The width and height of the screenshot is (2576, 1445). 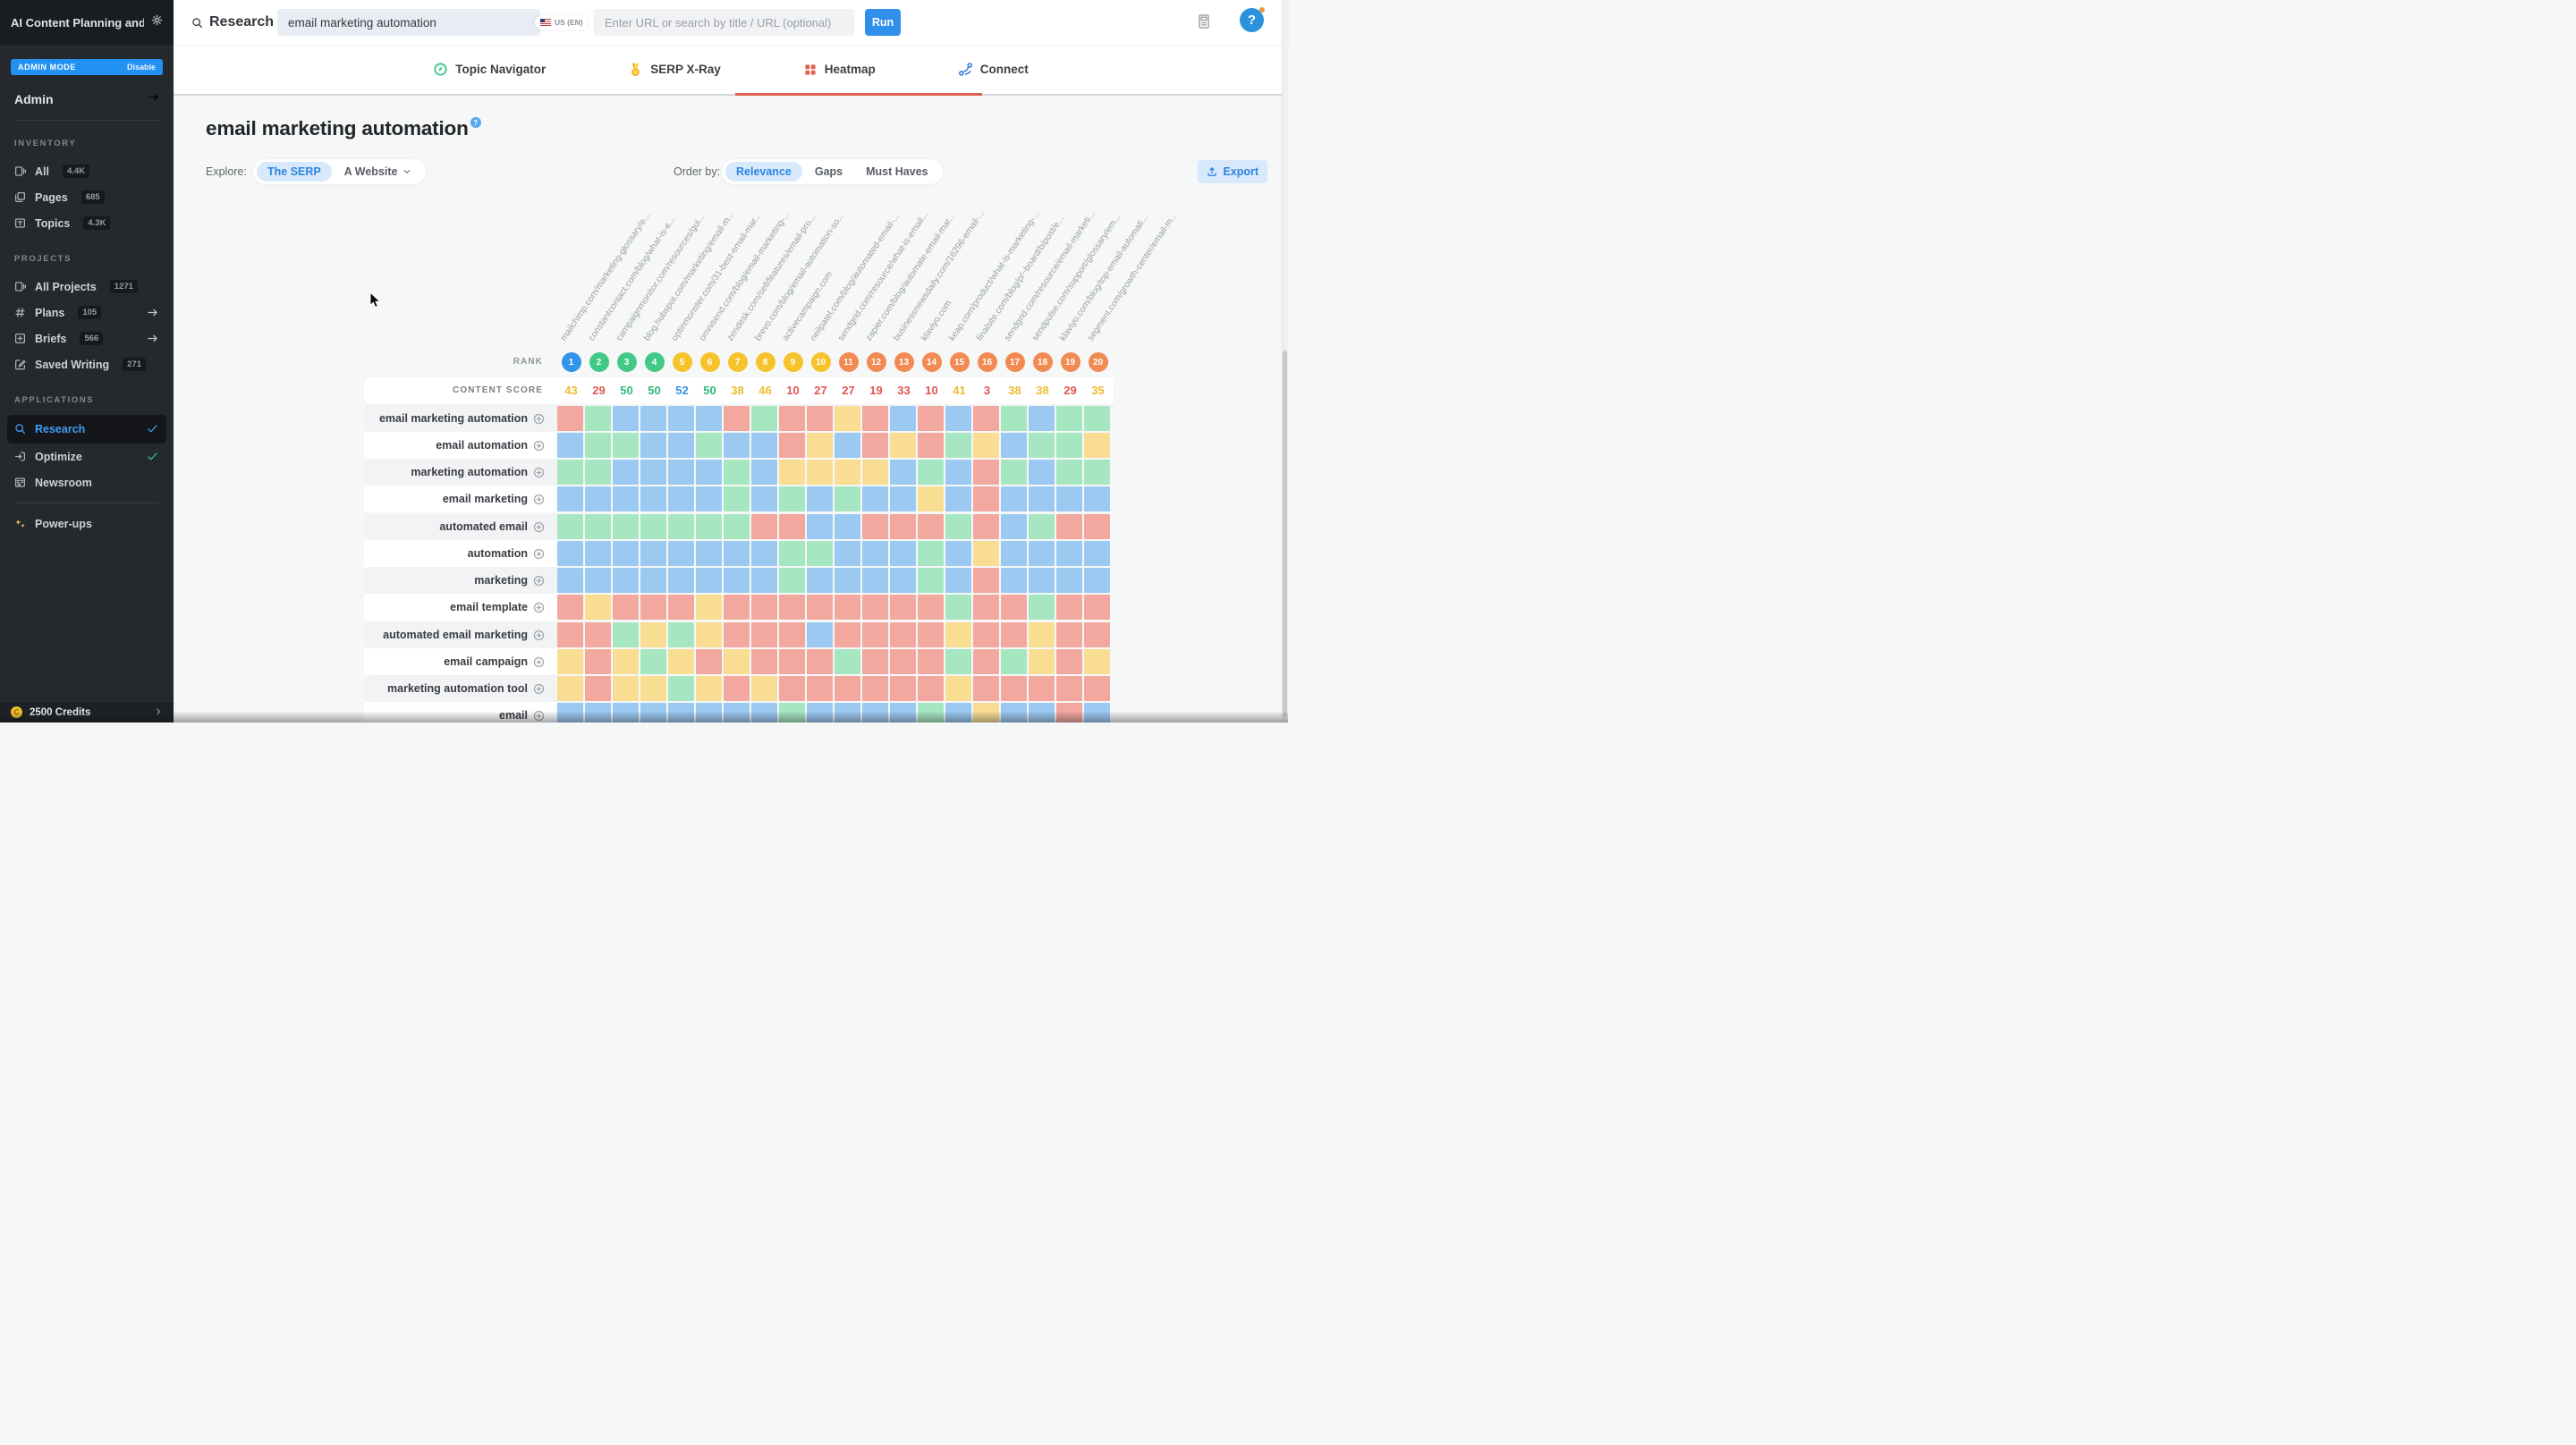 What do you see at coordinates (765, 362) in the screenshot?
I see `rank-badge: 8` at bounding box center [765, 362].